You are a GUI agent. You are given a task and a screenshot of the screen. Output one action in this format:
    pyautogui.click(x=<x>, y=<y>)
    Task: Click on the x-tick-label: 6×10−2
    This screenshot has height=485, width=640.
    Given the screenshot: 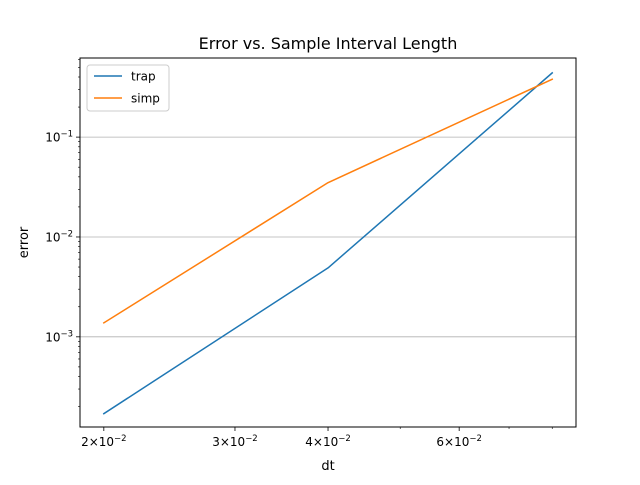 What is the action you would take?
    pyautogui.click(x=459, y=441)
    